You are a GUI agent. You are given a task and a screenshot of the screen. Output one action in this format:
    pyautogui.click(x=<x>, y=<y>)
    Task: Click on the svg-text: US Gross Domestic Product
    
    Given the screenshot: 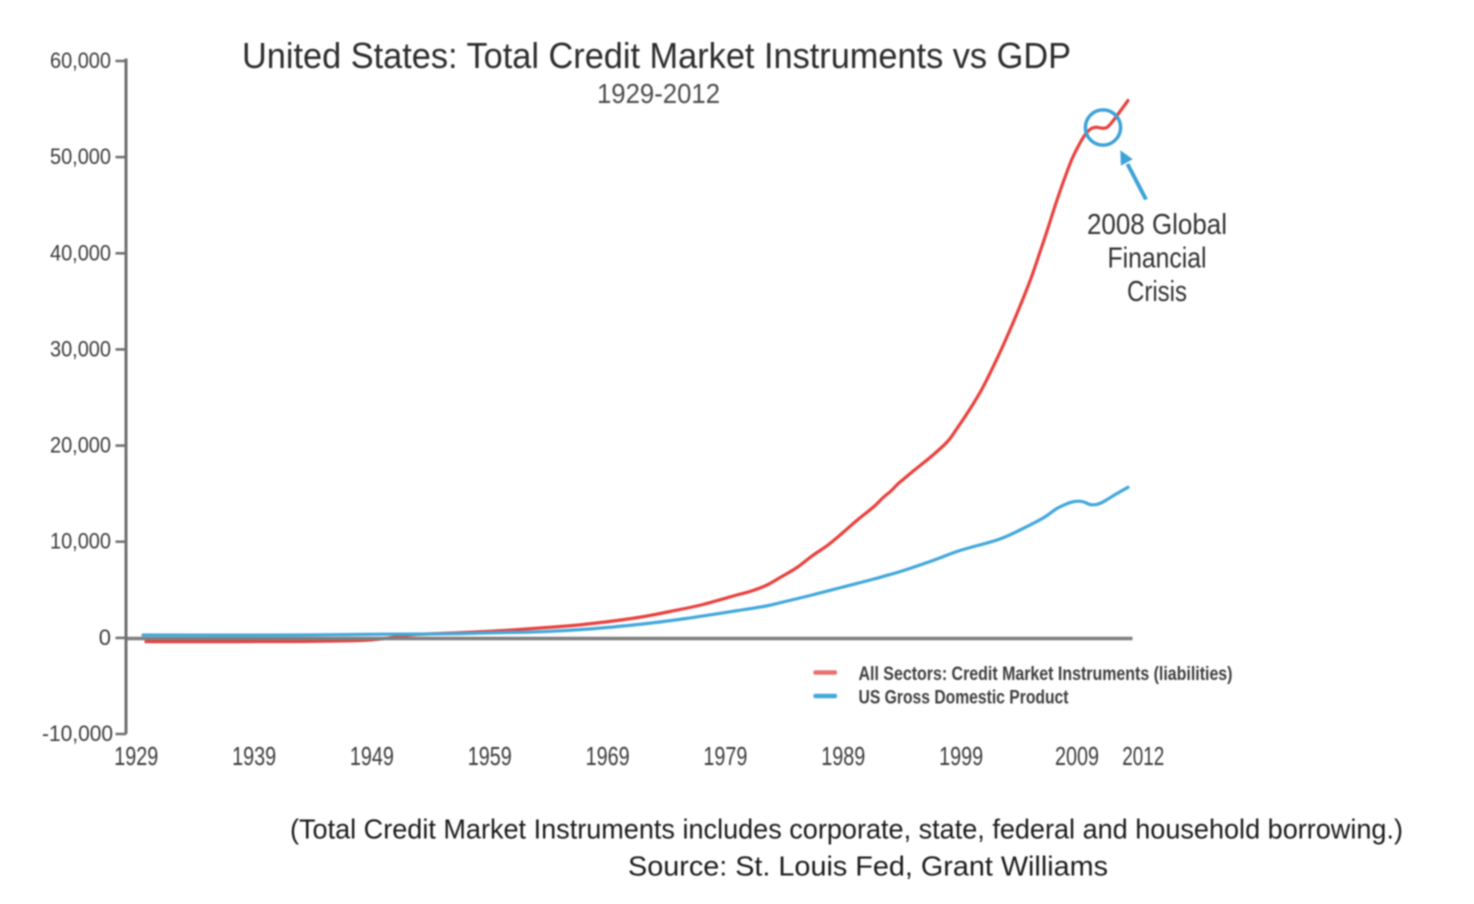 What is the action you would take?
    pyautogui.click(x=964, y=698)
    